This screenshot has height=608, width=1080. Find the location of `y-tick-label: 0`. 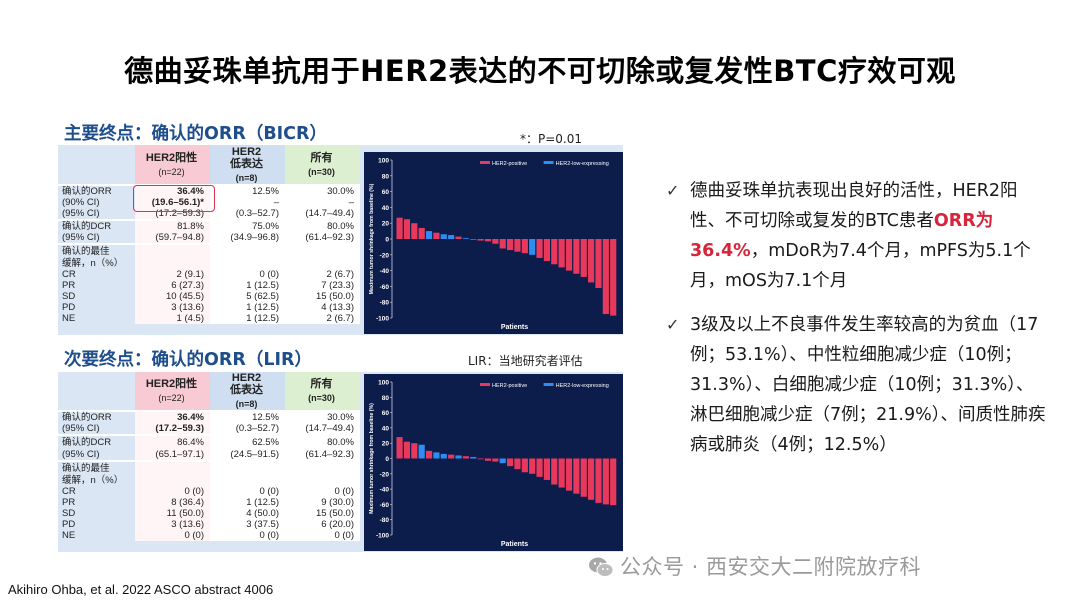

y-tick-label: 0 is located at coordinates (387, 240).